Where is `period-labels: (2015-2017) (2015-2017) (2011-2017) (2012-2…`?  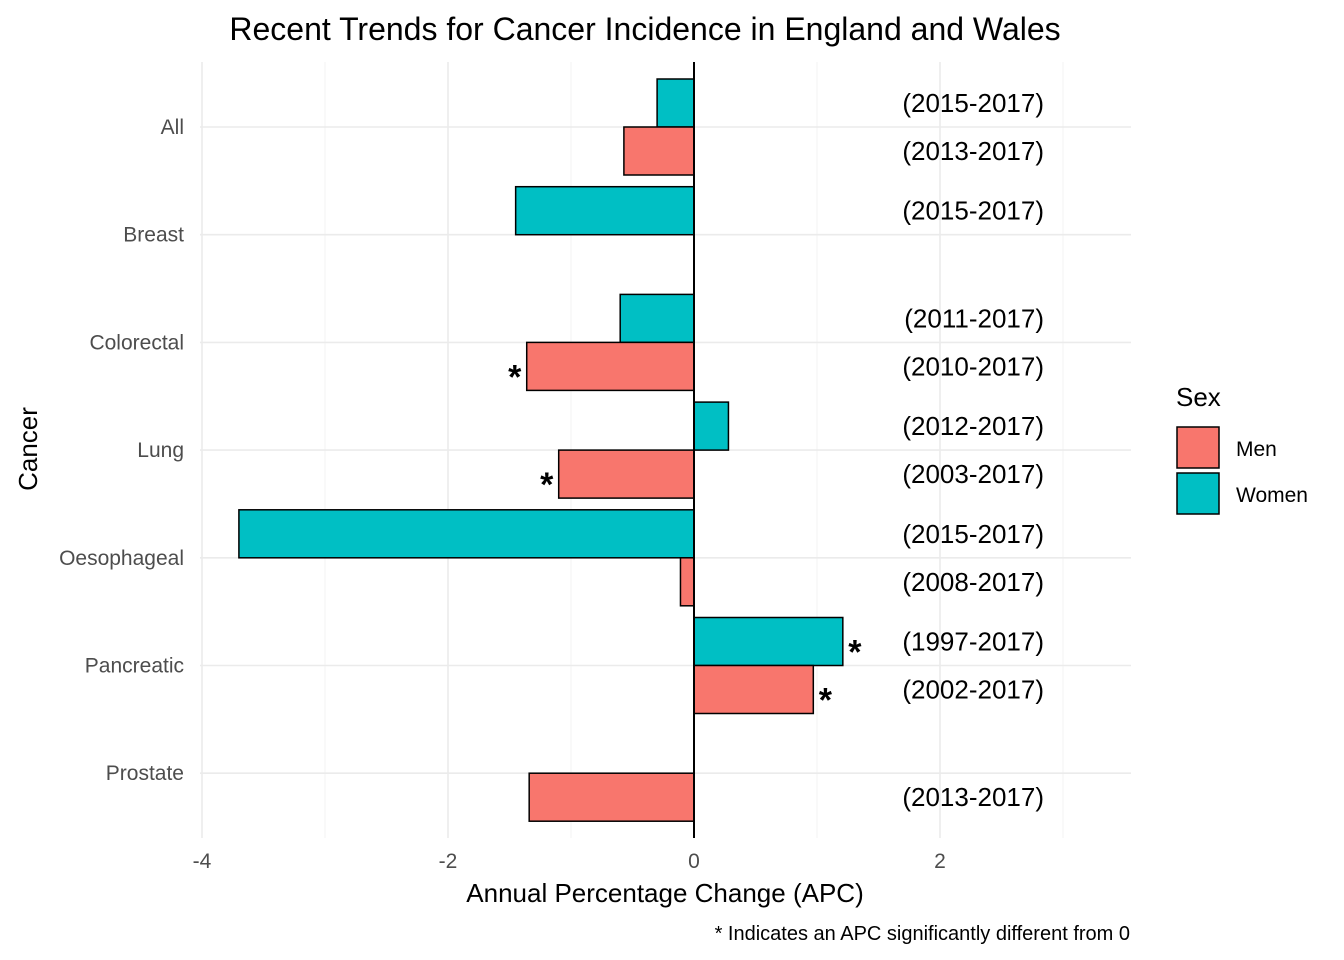
period-labels: (2015-2017) (2015-2017) (2011-2017) (2012-2… is located at coordinates (973, 450).